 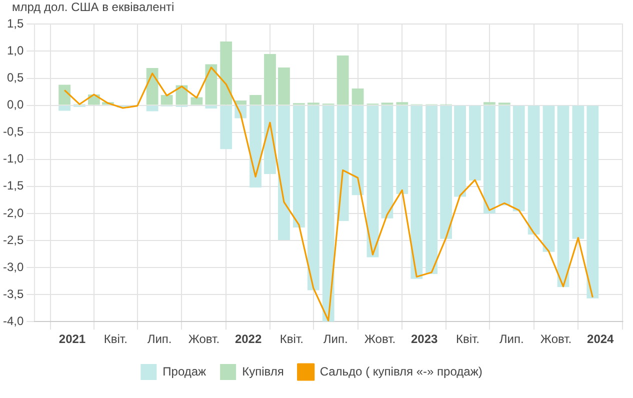 What do you see at coordinates (93, 7) in the screenshot?
I see `y-axis-title: млрд дол. США в еквіваленті` at bounding box center [93, 7].